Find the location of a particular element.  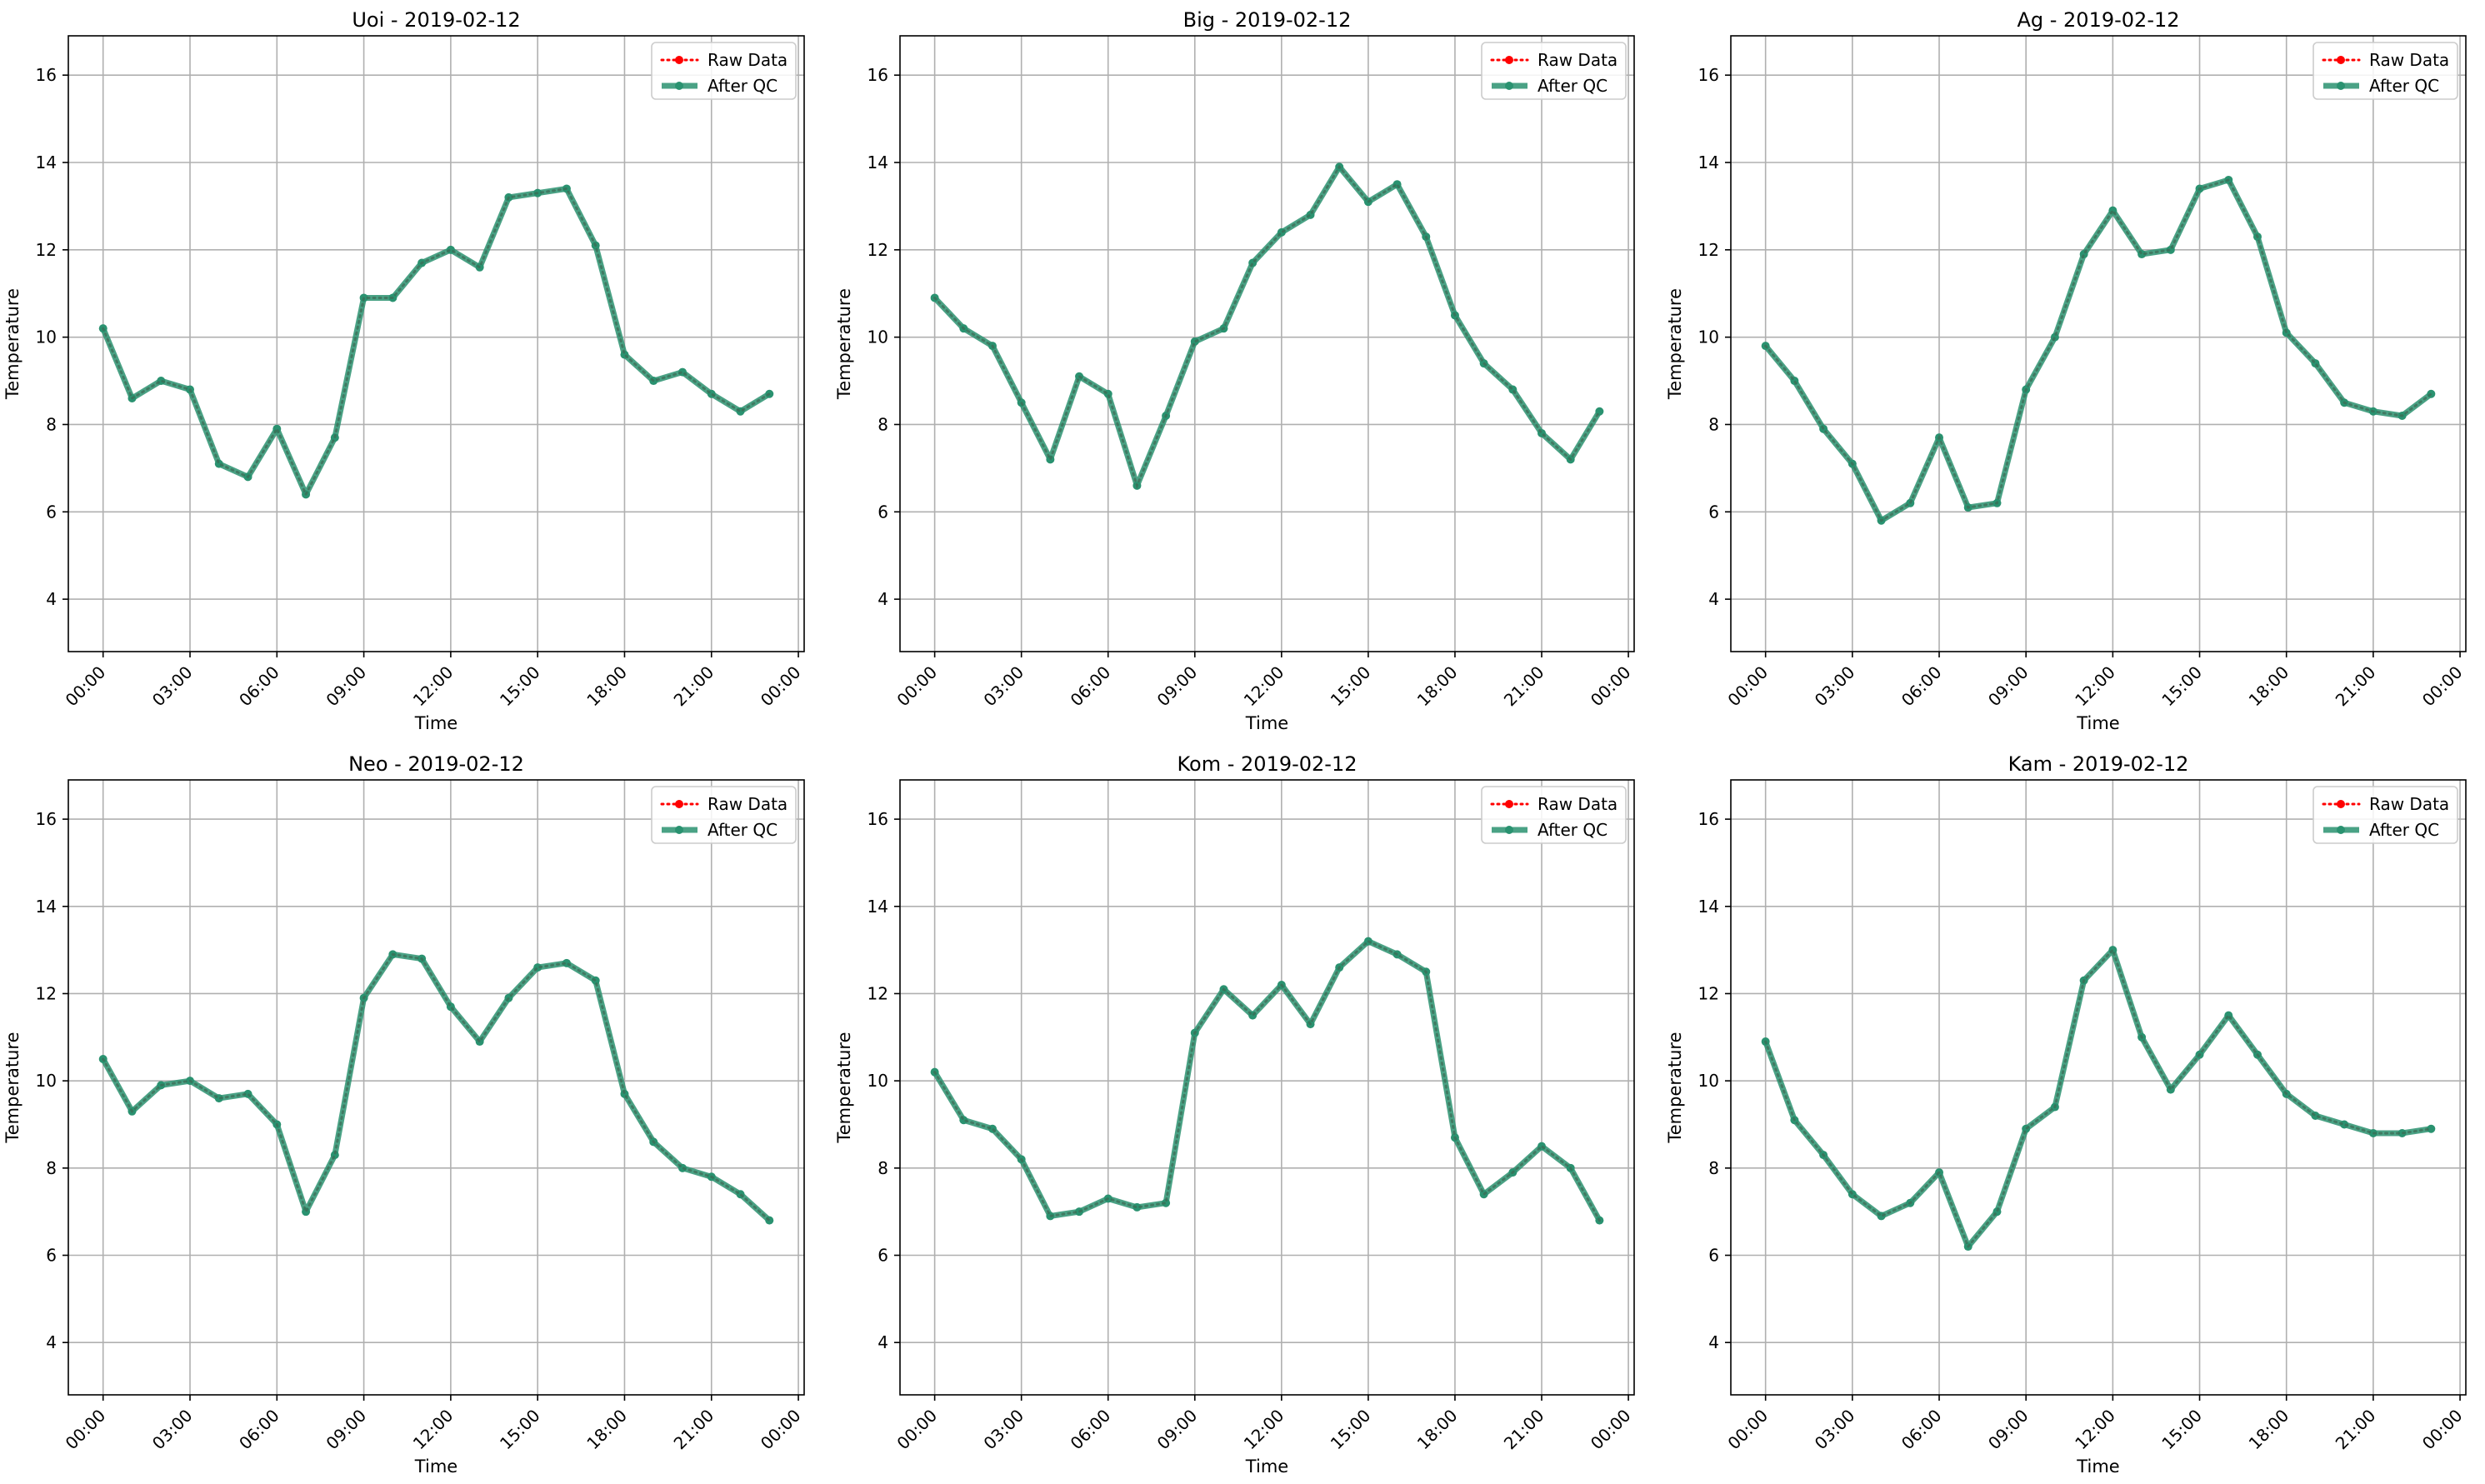

chart-title: Kam - 2019-02-12 is located at coordinates (2098, 764).